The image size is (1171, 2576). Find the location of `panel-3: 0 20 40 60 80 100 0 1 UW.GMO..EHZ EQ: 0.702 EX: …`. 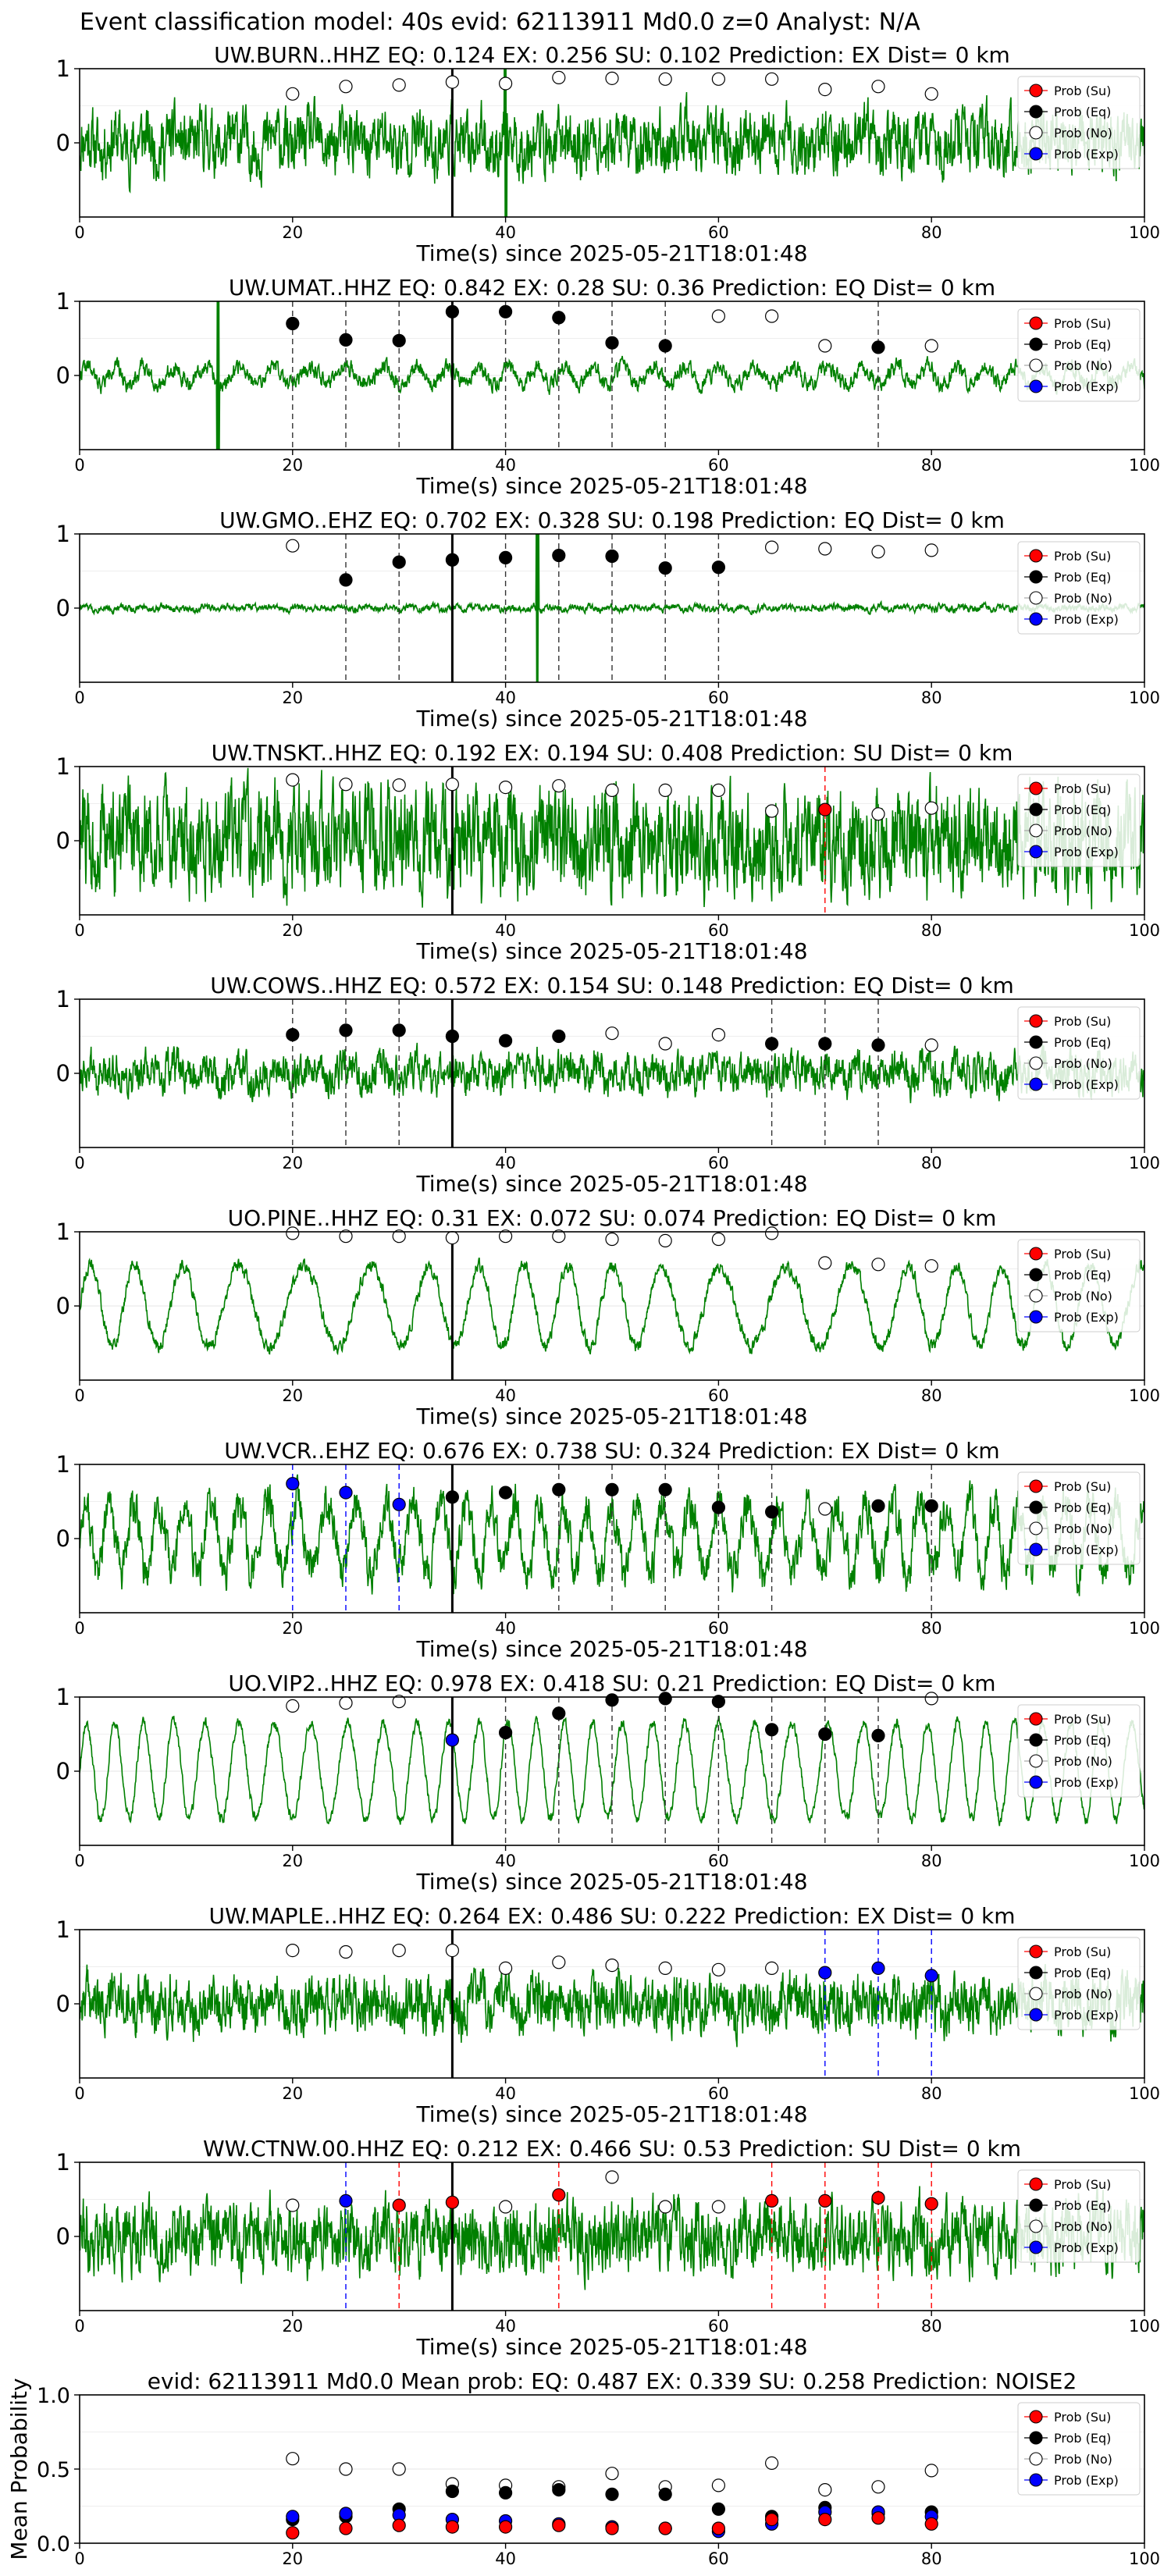

panel-3: 0 20 40 60 80 100 0 1 UW.GMO..EHZ EQ: 0.702 EX: … is located at coordinates (608, 619).